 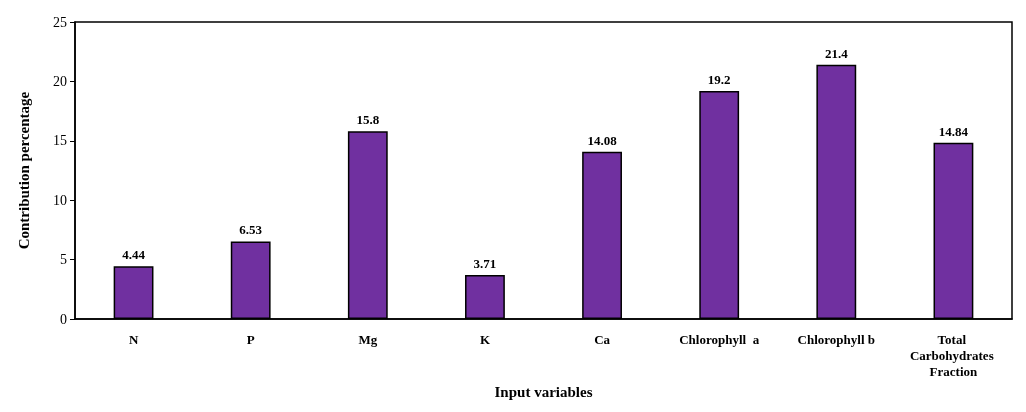 What do you see at coordinates (602, 339) in the screenshot?
I see `x-tick-label: Ca` at bounding box center [602, 339].